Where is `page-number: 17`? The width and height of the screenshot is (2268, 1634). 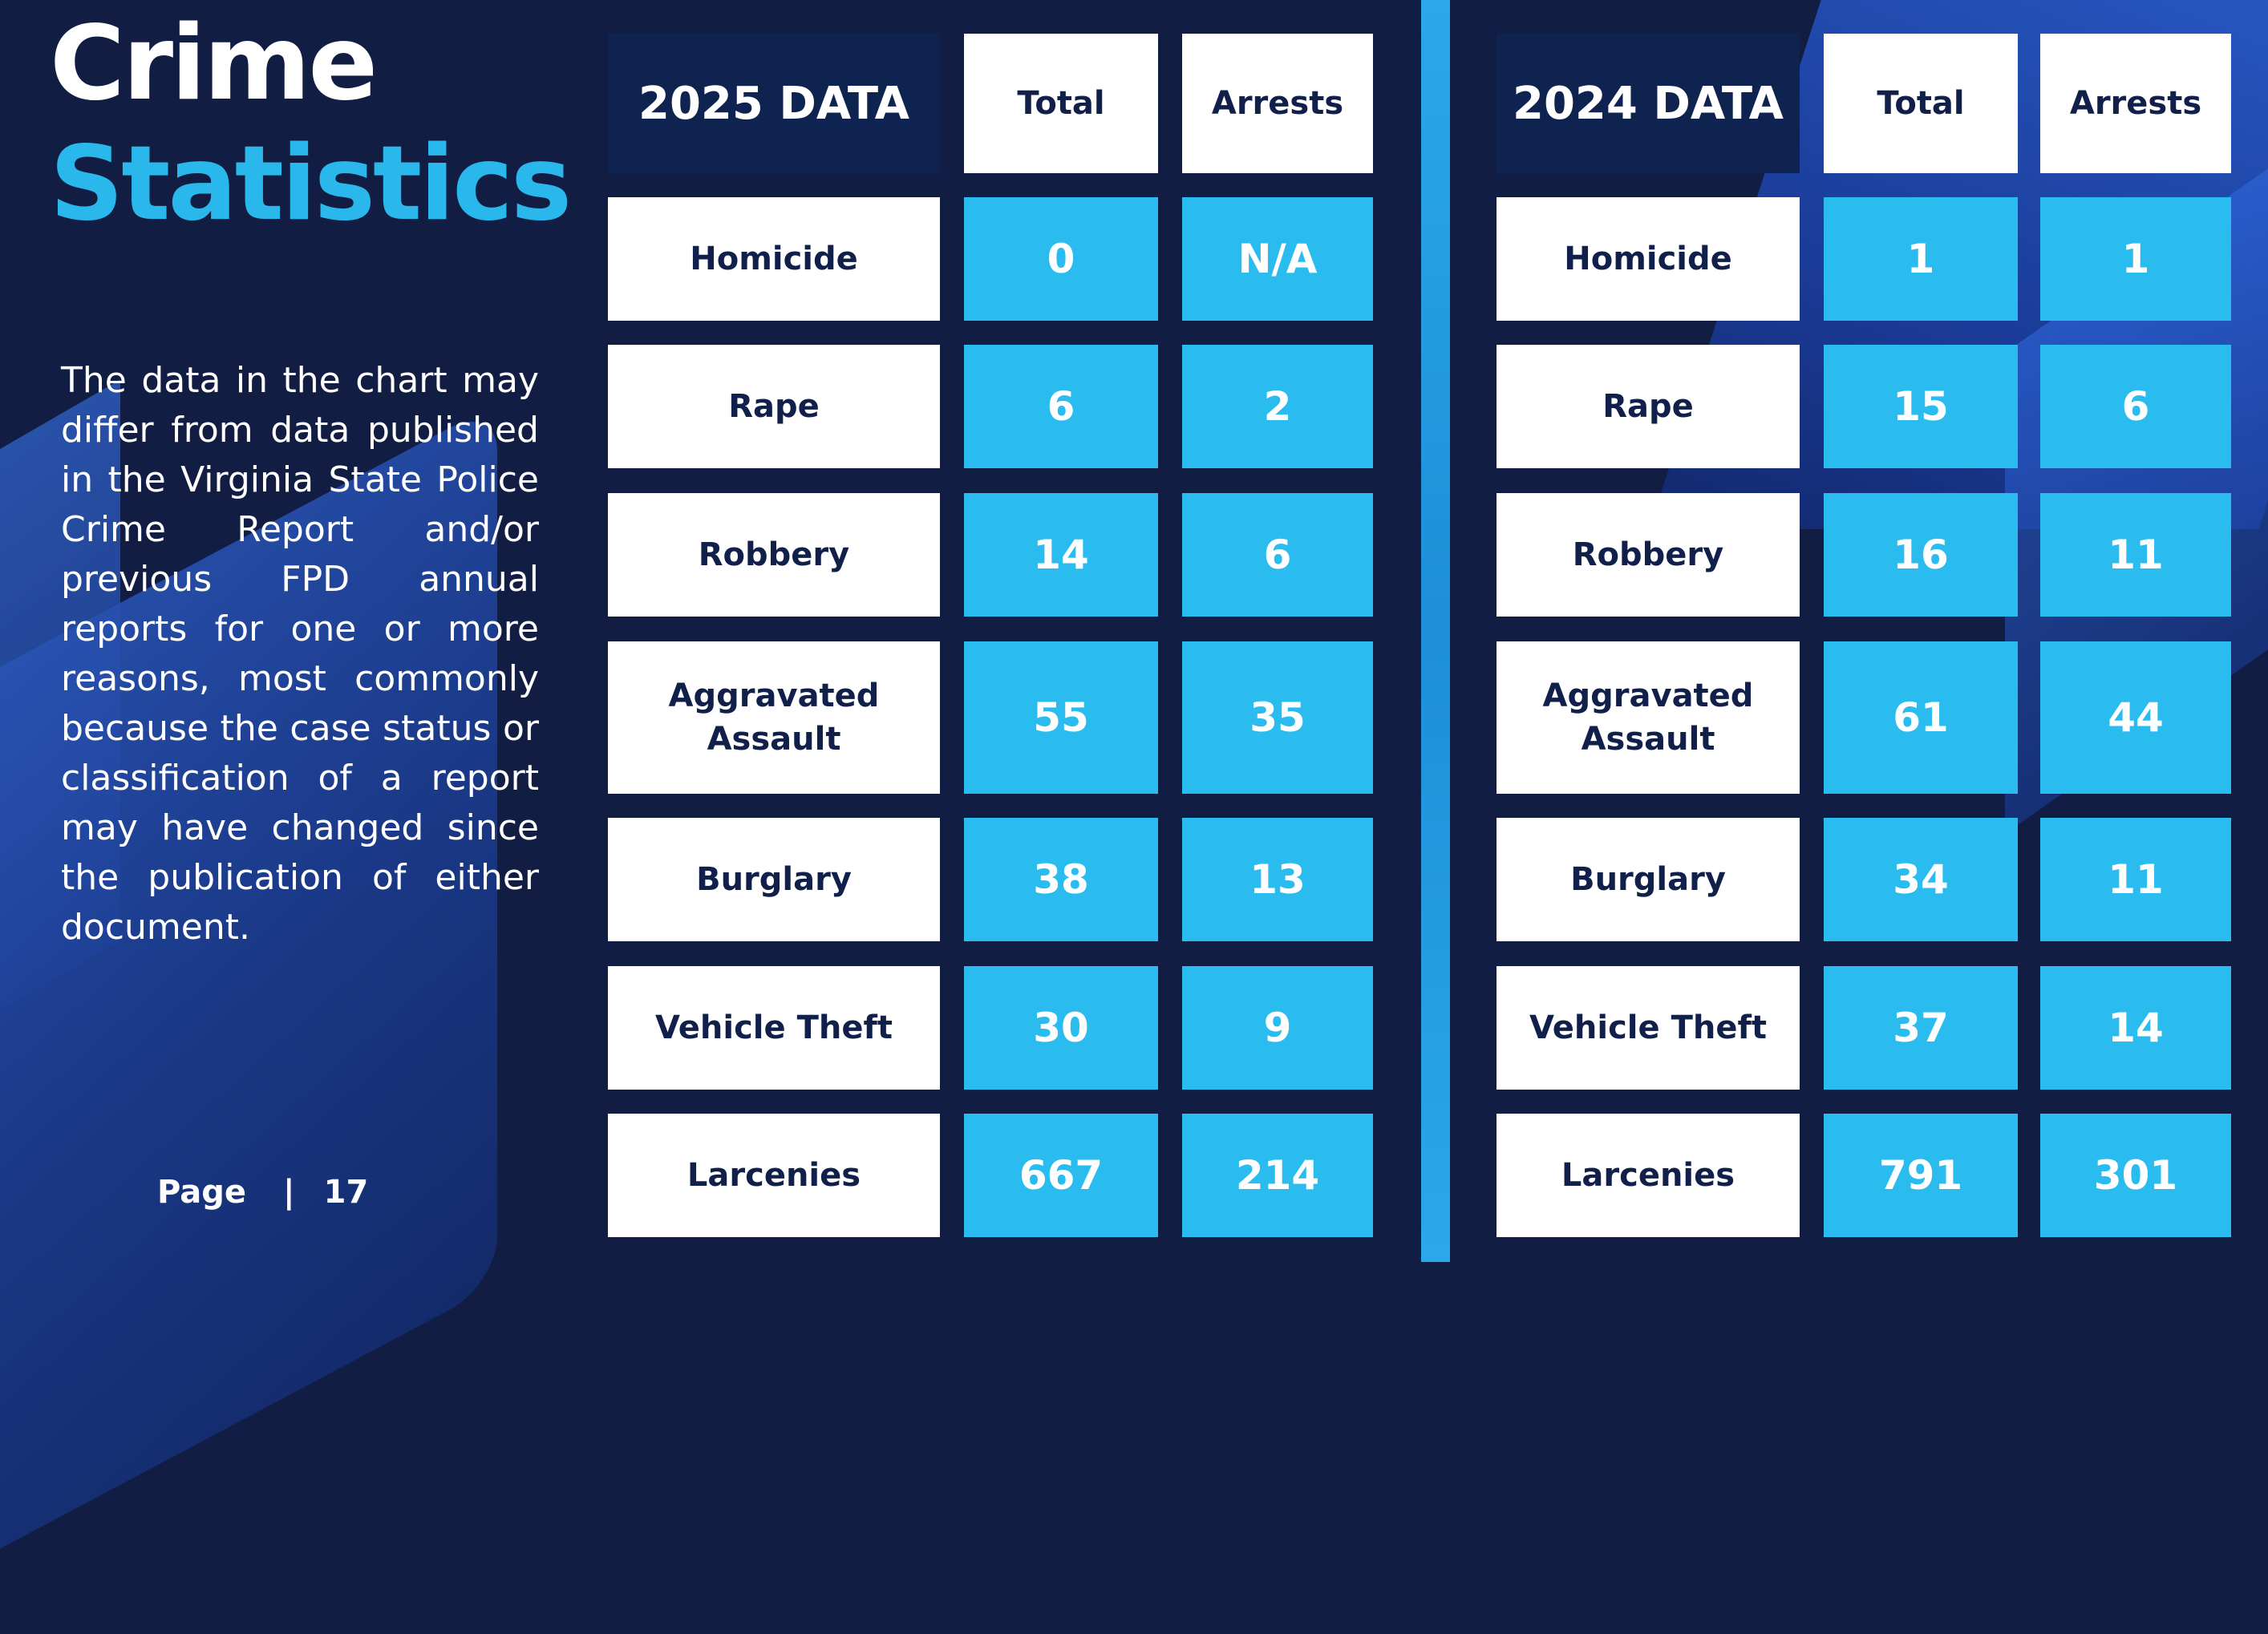 page-number: 17 is located at coordinates (346, 1192).